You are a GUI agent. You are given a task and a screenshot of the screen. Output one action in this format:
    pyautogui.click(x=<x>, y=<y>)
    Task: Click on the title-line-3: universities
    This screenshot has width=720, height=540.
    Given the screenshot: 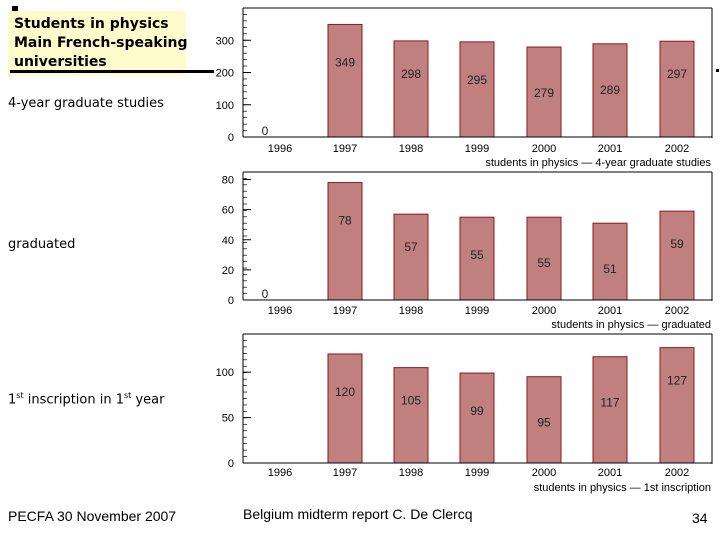 What is the action you would take?
    pyautogui.click(x=60, y=62)
    